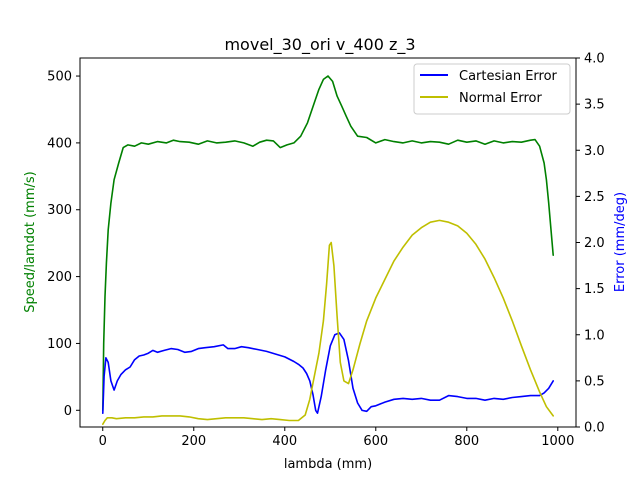  Describe the element at coordinates (30, 241) in the screenshot. I see `y-left-axis-label: Speed/lamdot (mm/s)` at that location.